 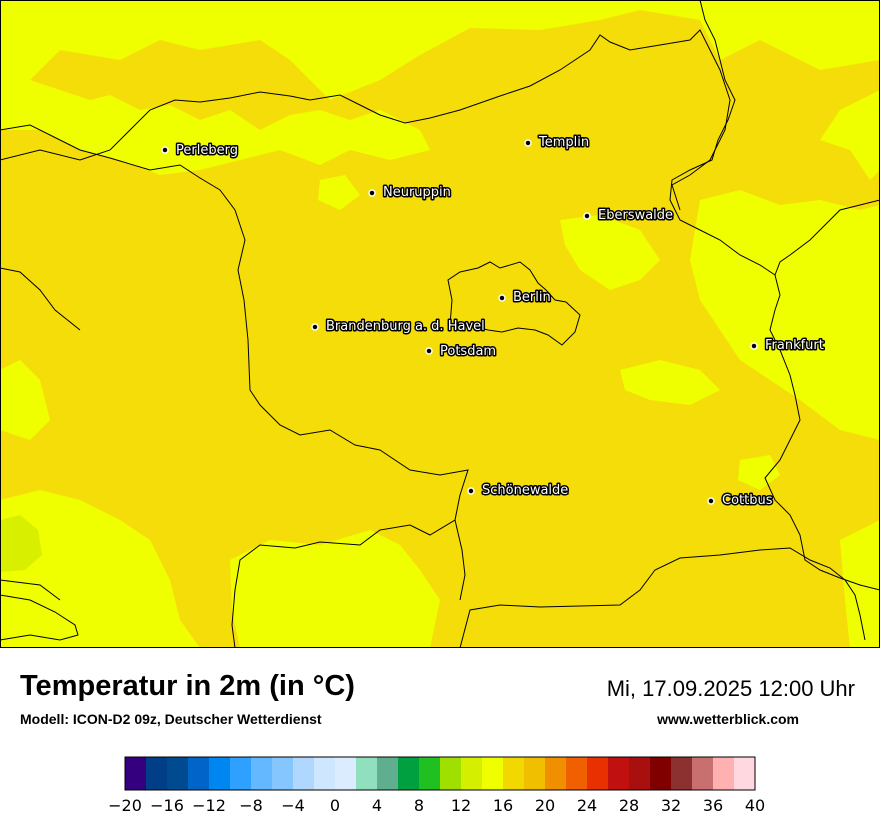 I want to click on city-label: Templin, so click(x=563, y=142).